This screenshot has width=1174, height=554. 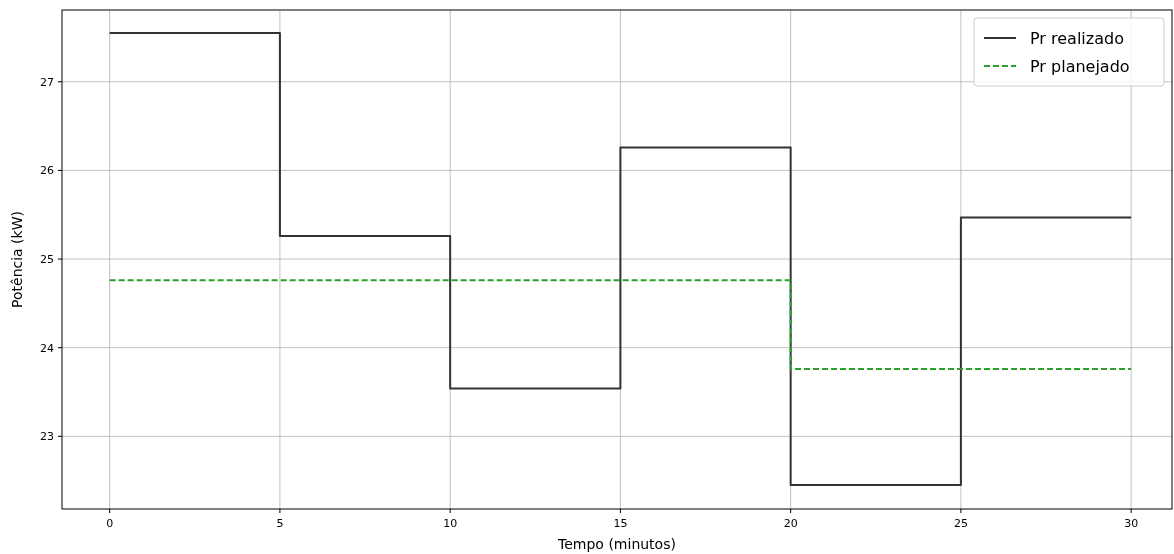 What do you see at coordinates (17, 259) in the screenshot?
I see `y-axis-title: Potência (kW)` at bounding box center [17, 259].